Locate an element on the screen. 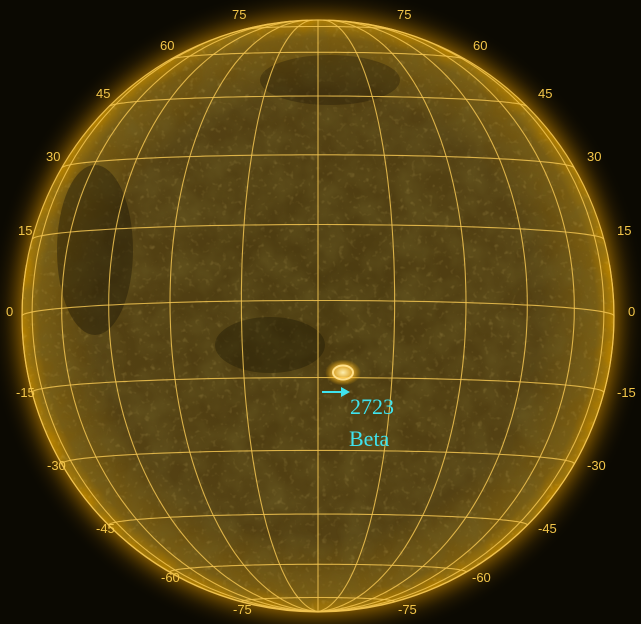 Image resolution: width=641 pixels, height=624 pixels. label-left-minus60: -60 is located at coordinates (170, 577).